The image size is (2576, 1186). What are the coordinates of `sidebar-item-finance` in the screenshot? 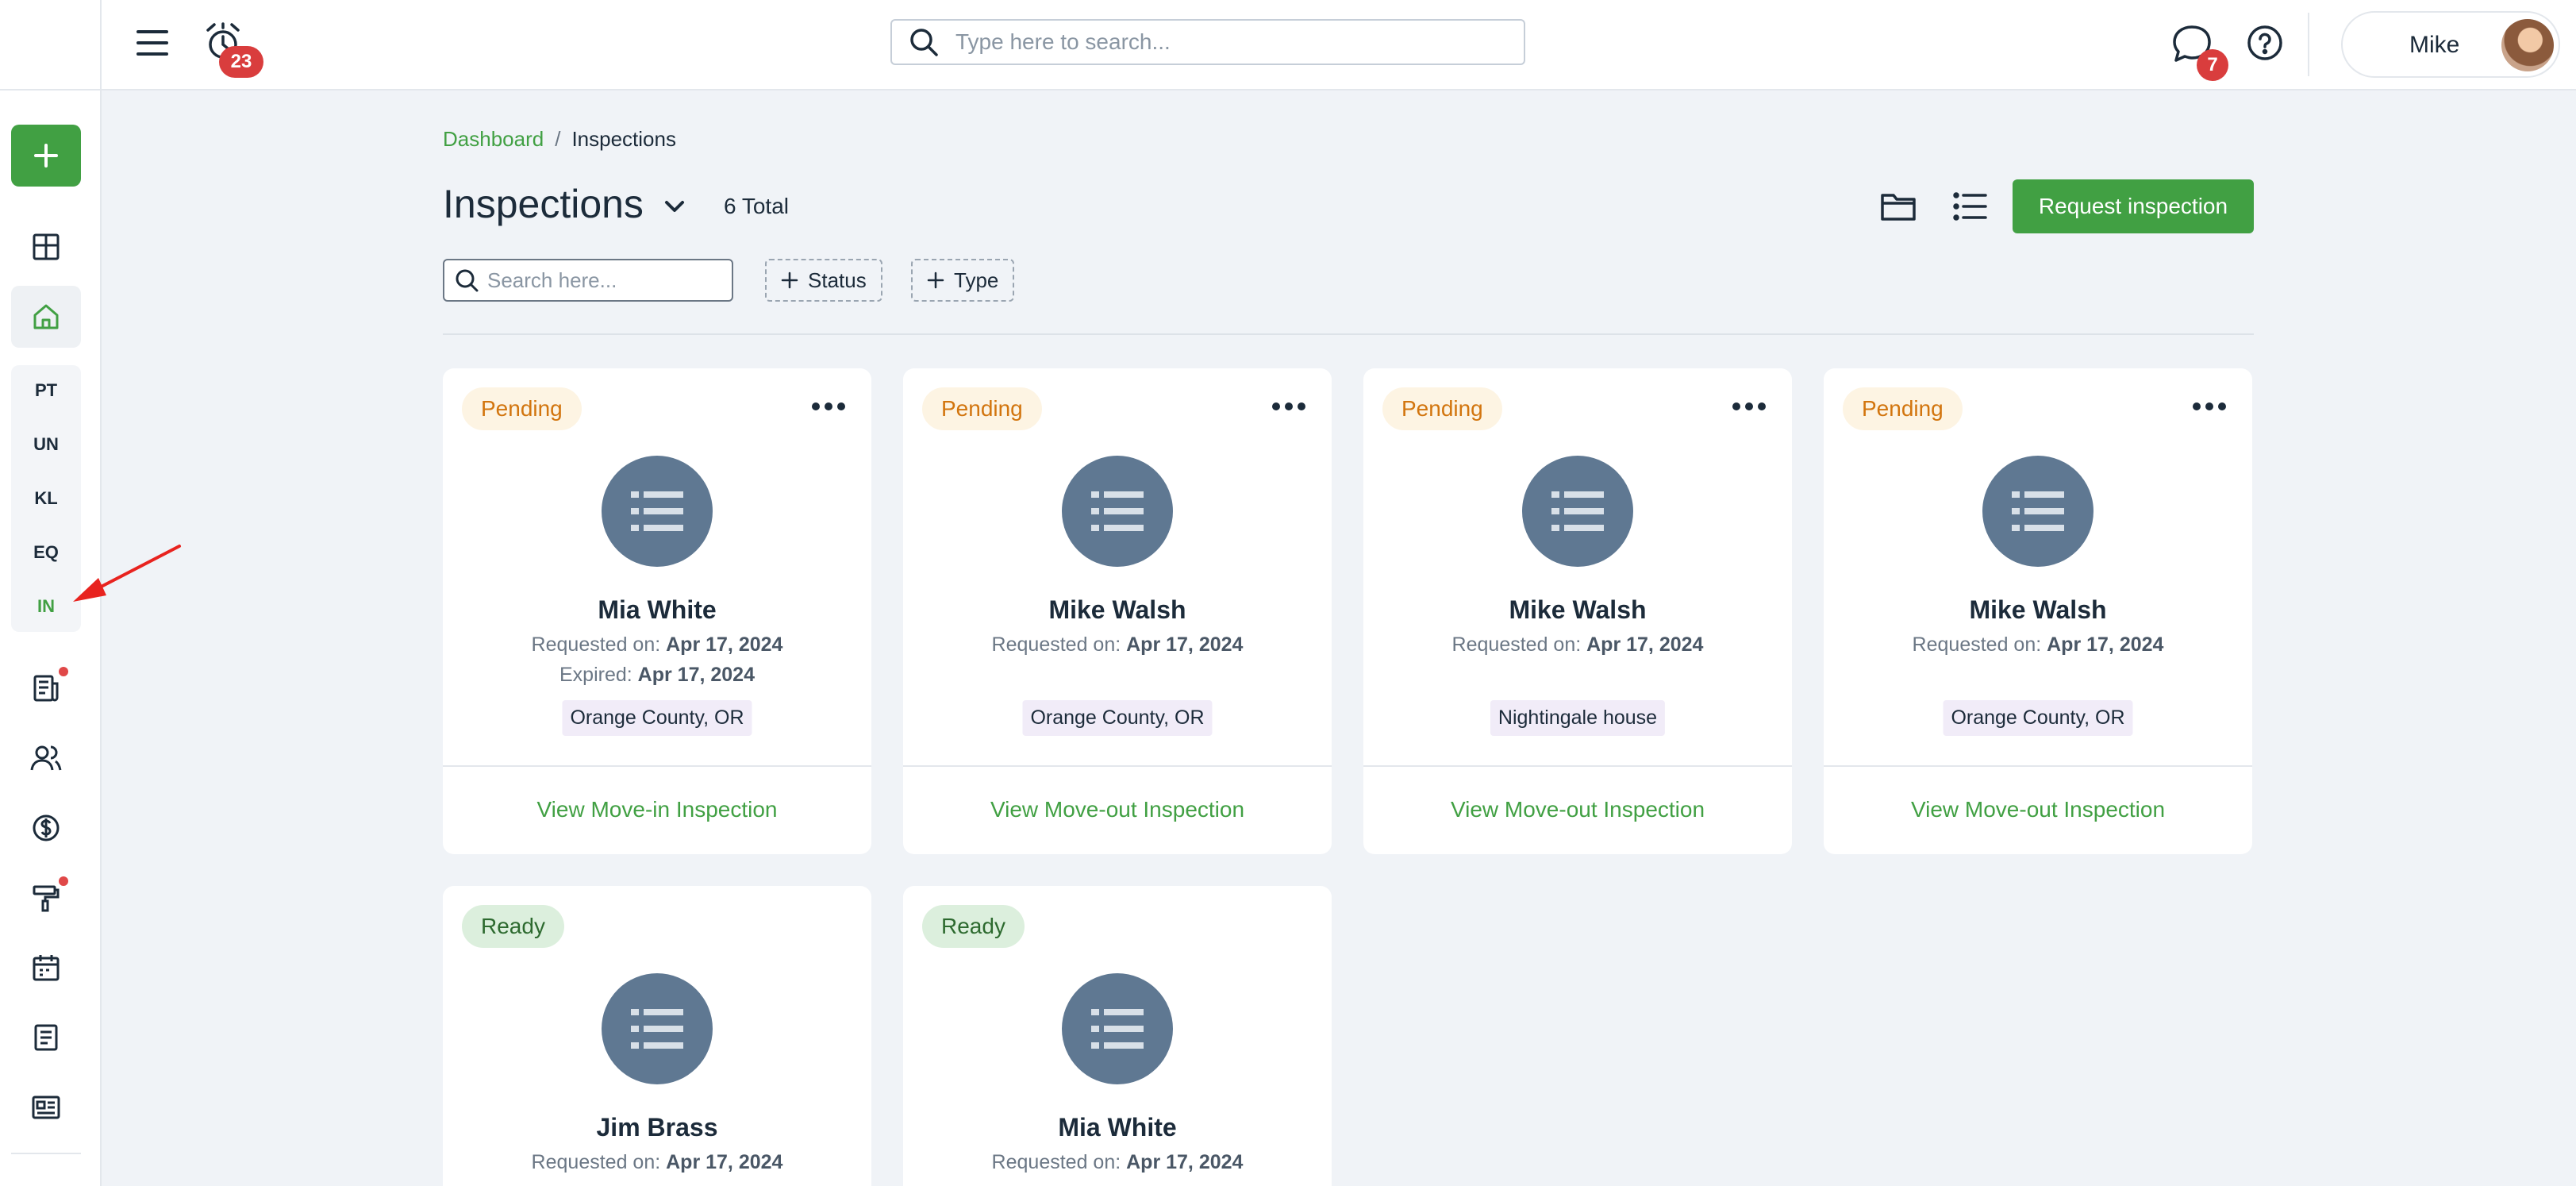 It's located at (46, 828).